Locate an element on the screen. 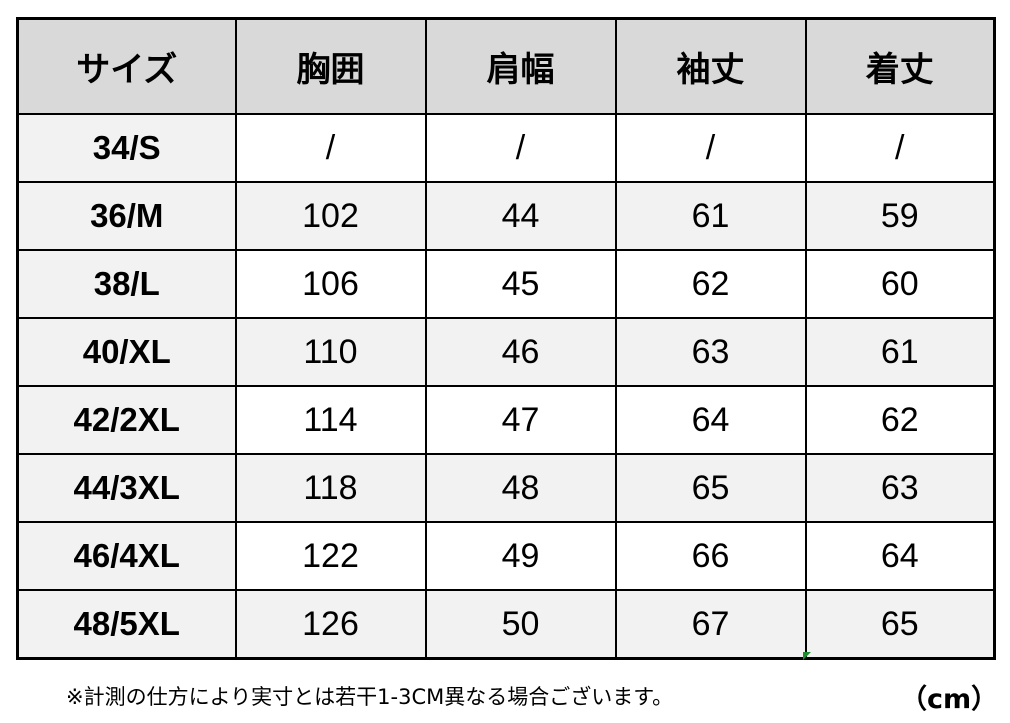 The width and height of the screenshot is (1010, 723). table-row: 46/4XL 122 49 66 64 is located at coordinates (506, 556).